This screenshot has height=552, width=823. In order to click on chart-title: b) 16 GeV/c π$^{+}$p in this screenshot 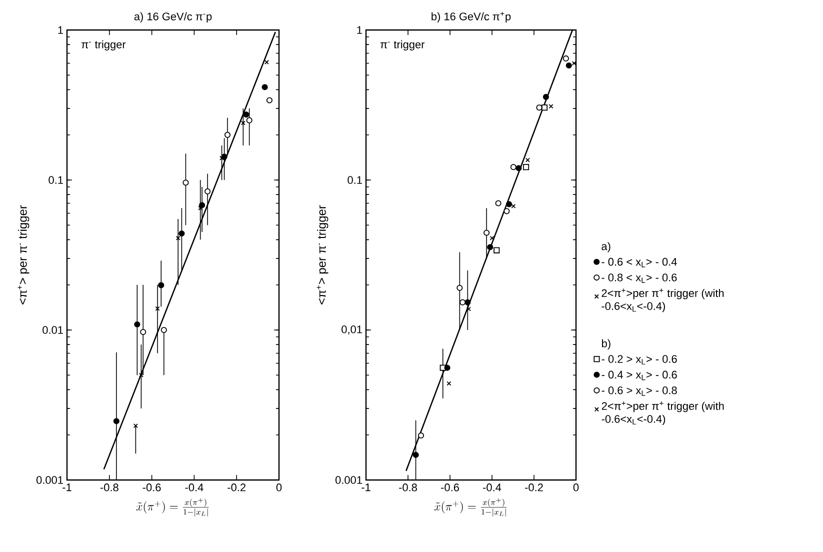, I will do `click(471, 17)`.